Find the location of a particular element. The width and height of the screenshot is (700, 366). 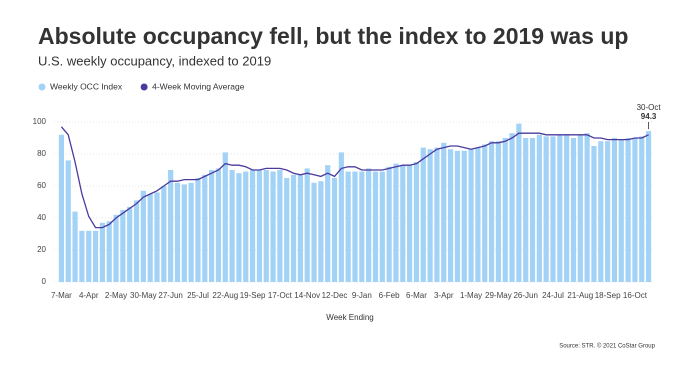

y-tick-label: 80 is located at coordinates (41, 153).